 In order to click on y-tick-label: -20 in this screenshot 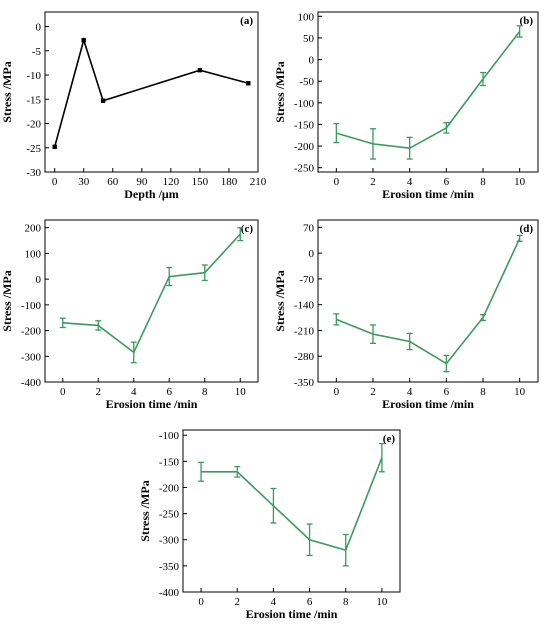, I will do `click(33, 125)`.